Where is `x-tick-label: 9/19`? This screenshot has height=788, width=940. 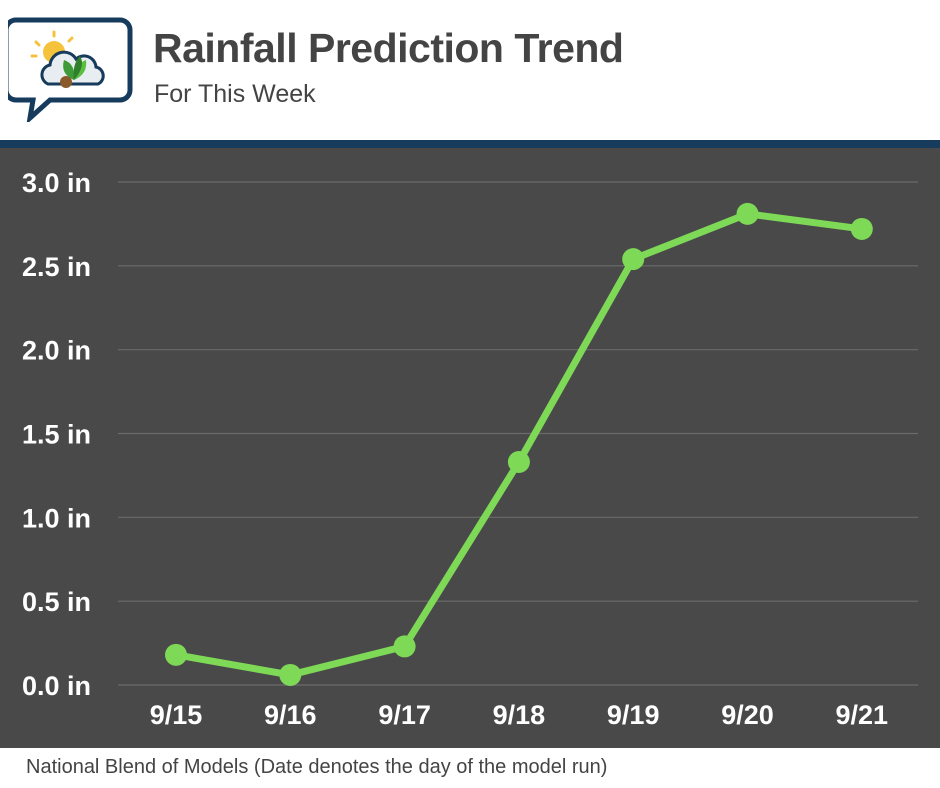 x-tick-label: 9/19 is located at coordinates (633, 715).